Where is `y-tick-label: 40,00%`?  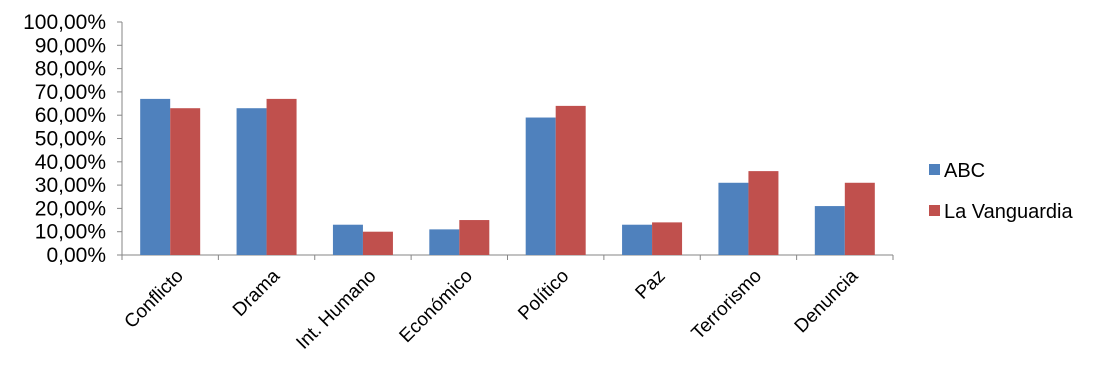 y-tick-label: 40,00% is located at coordinates (70, 162).